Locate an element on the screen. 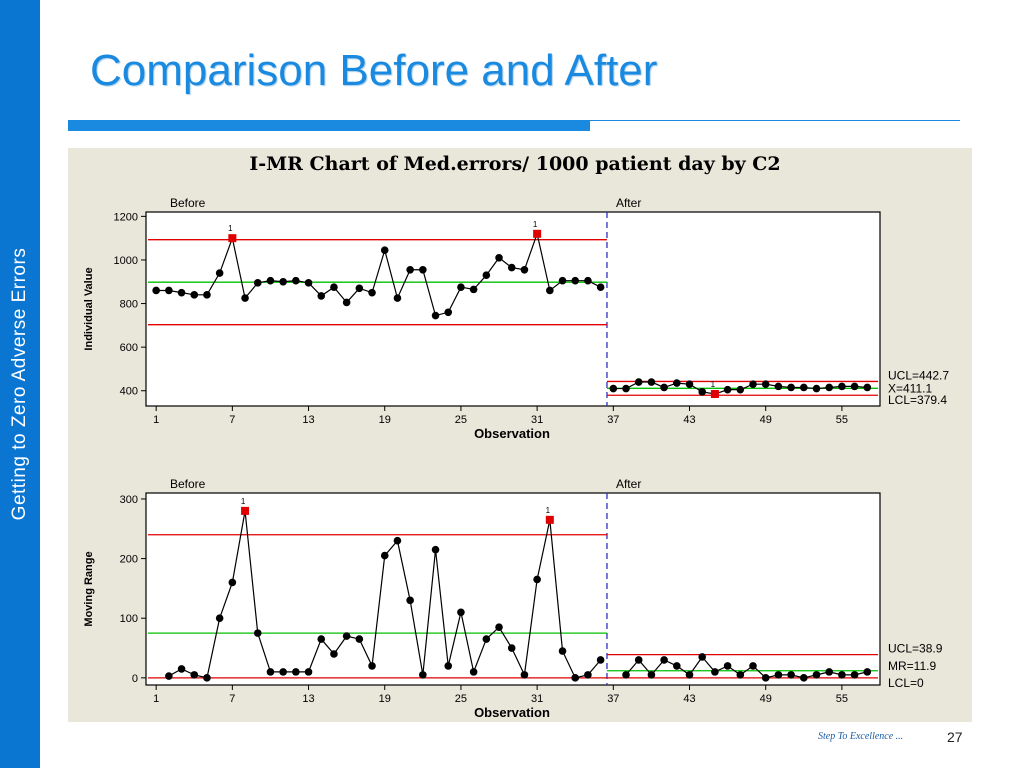  moving-range-y-tick-label: 300 is located at coordinates (129, 500).